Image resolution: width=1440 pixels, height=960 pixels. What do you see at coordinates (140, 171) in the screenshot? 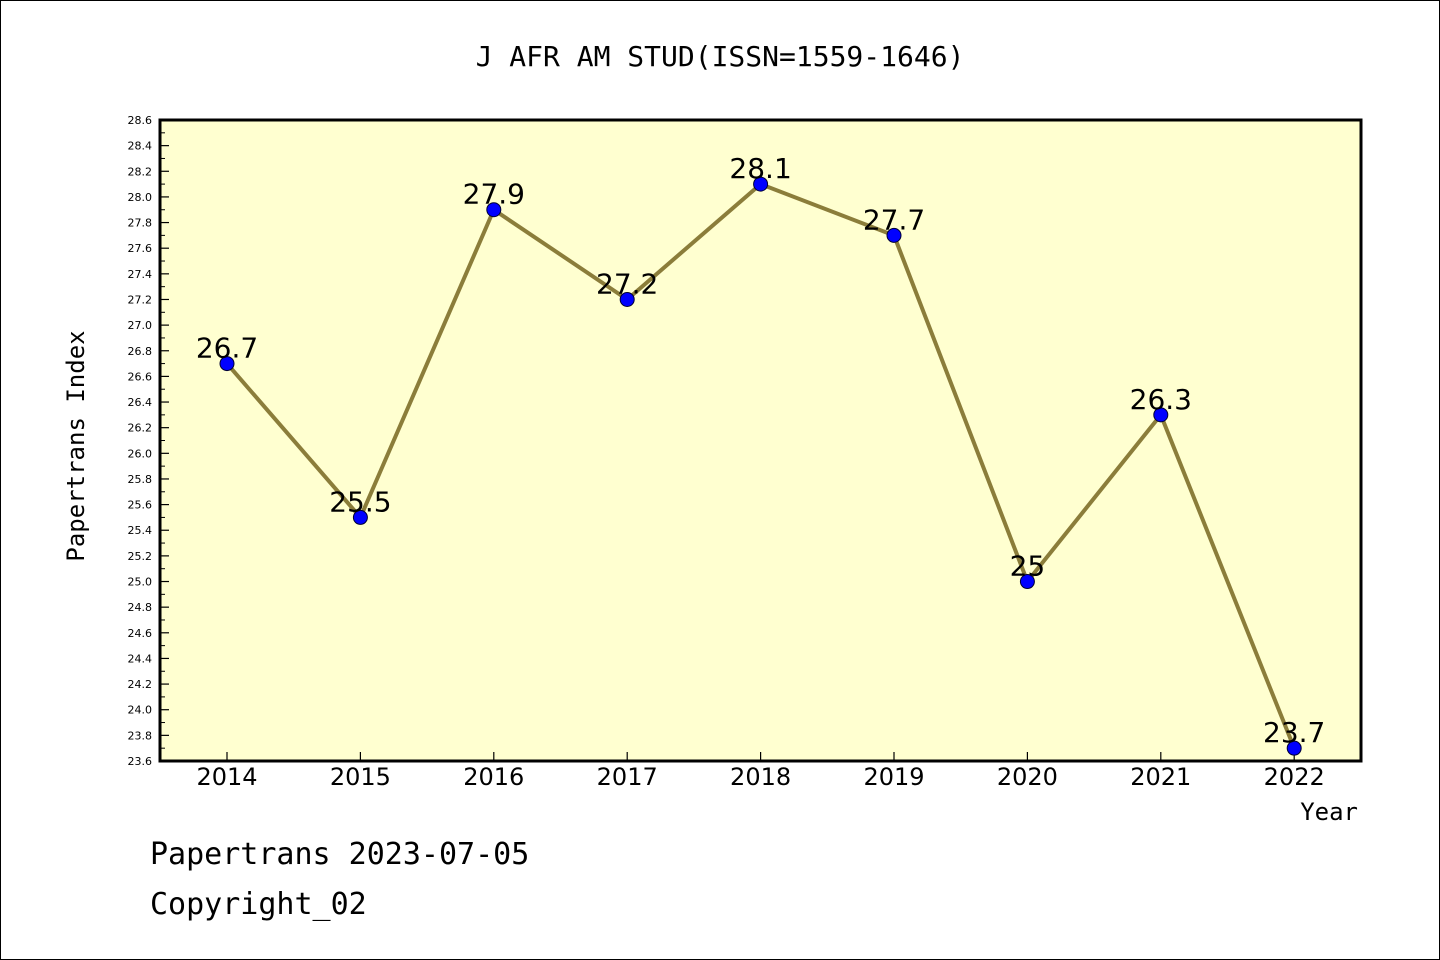
I see `y-tick-label: 28.2` at bounding box center [140, 171].